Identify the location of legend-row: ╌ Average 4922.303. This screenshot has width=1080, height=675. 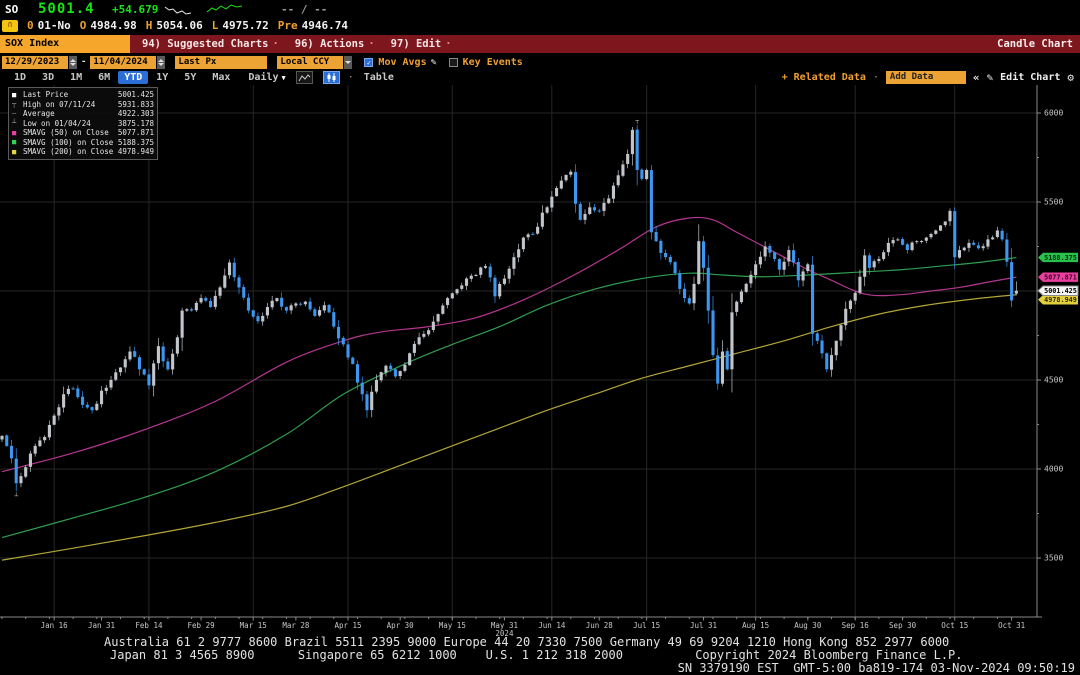
(83, 114).